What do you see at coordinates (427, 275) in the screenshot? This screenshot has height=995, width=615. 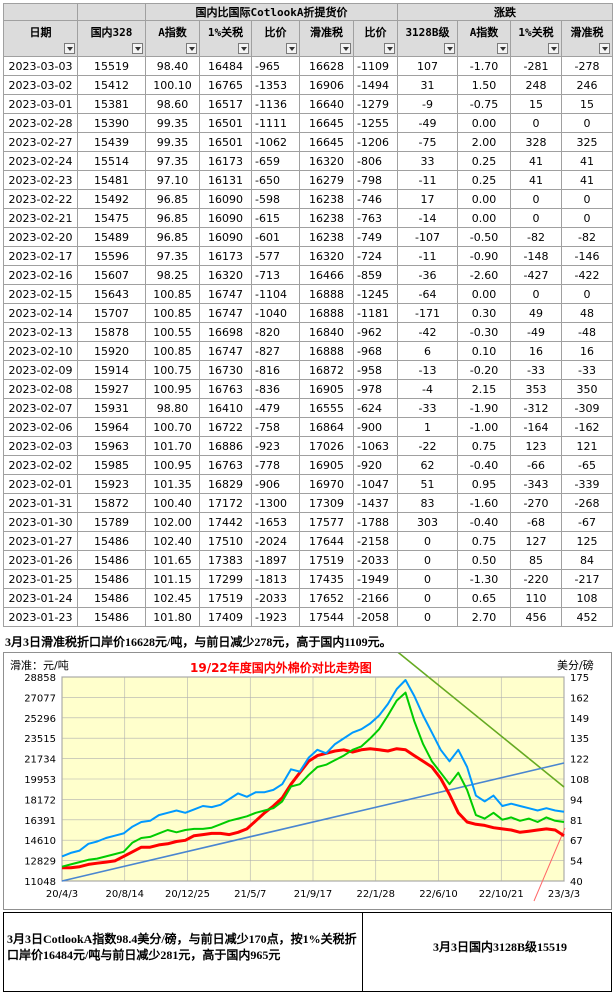 I see `table-cell: -36` at bounding box center [427, 275].